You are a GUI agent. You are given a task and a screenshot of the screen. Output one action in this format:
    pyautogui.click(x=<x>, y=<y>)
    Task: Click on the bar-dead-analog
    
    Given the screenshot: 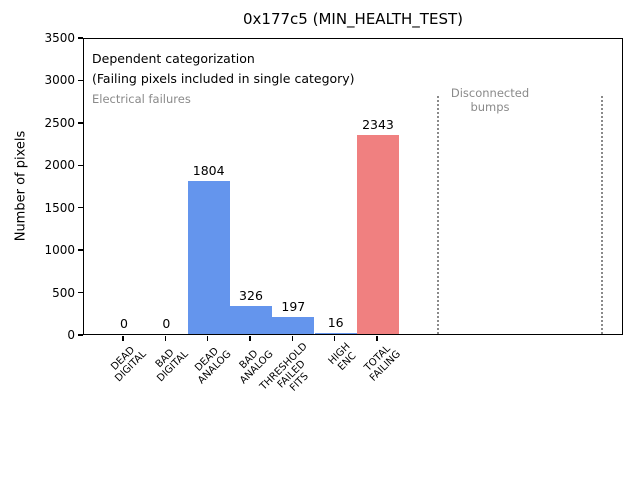 What is the action you would take?
    pyautogui.click(x=208, y=257)
    